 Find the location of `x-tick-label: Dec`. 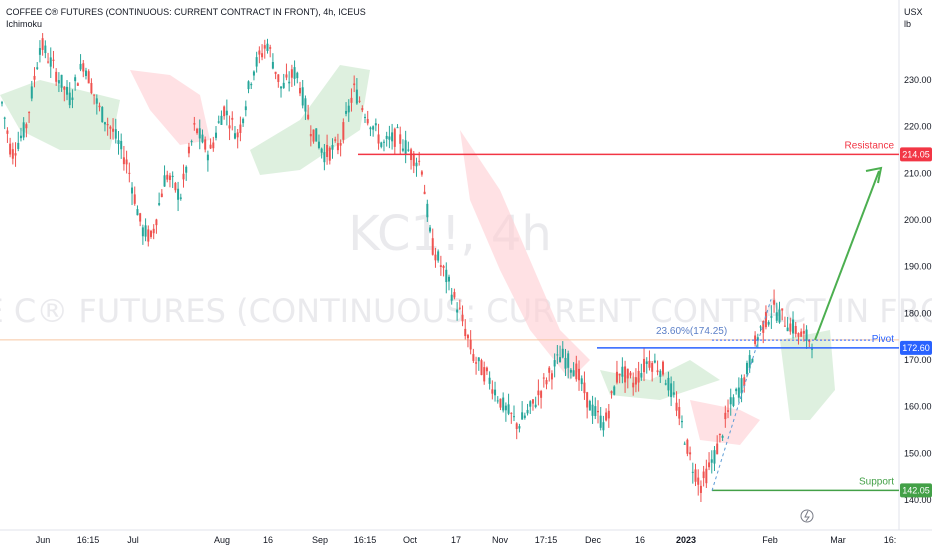

x-tick-label: Dec is located at coordinates (593, 540).